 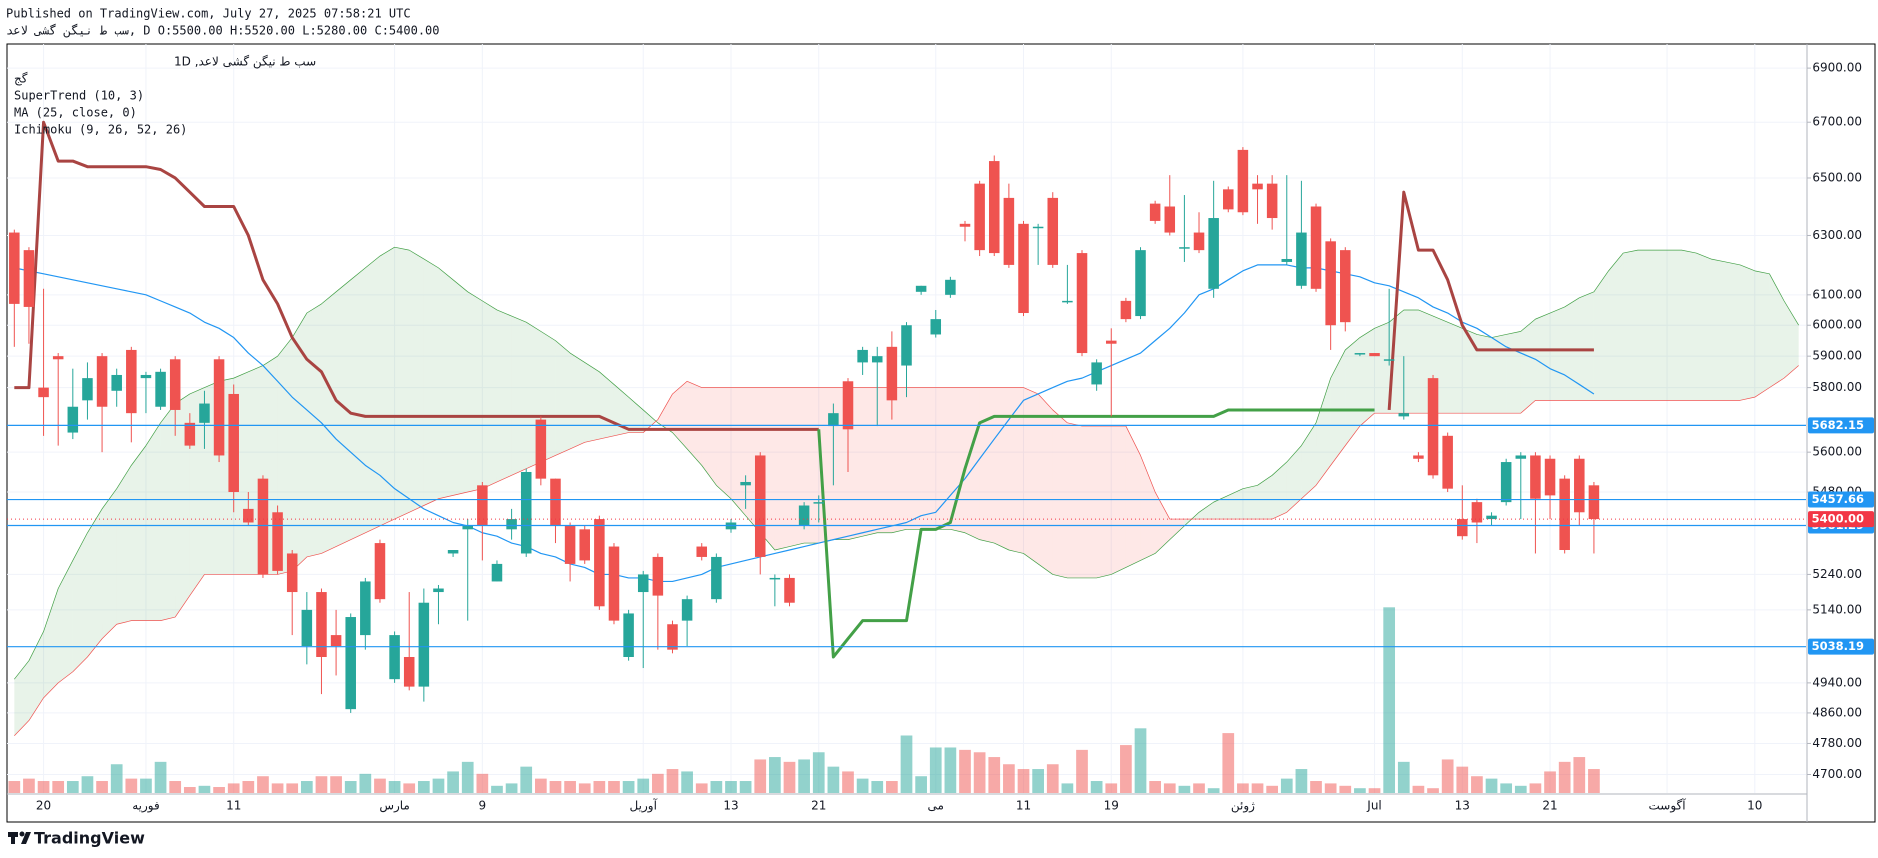 What do you see at coordinates (1837, 574) in the screenshot?
I see `y-tick-label: 5240.00` at bounding box center [1837, 574].